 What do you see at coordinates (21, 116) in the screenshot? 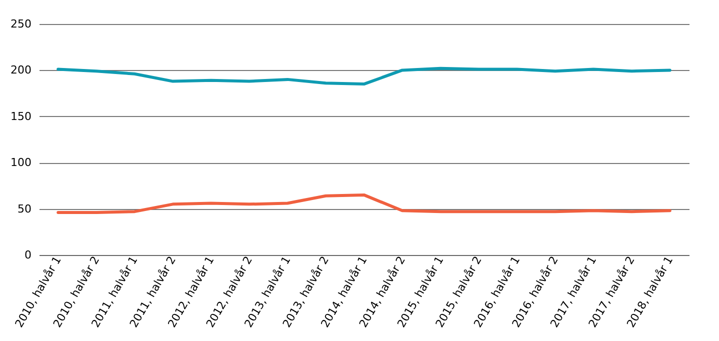
I see `y-tick-label: 150` at bounding box center [21, 116].